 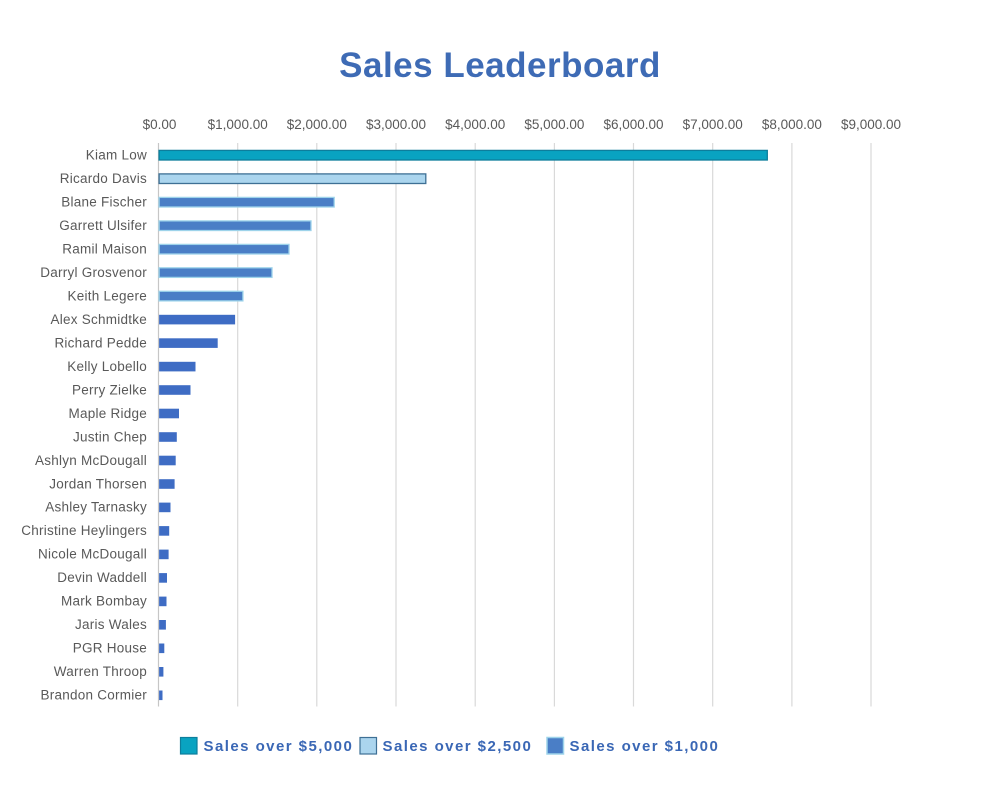 I want to click on svg-text: Sales over $1,000, so click(x=645, y=746).